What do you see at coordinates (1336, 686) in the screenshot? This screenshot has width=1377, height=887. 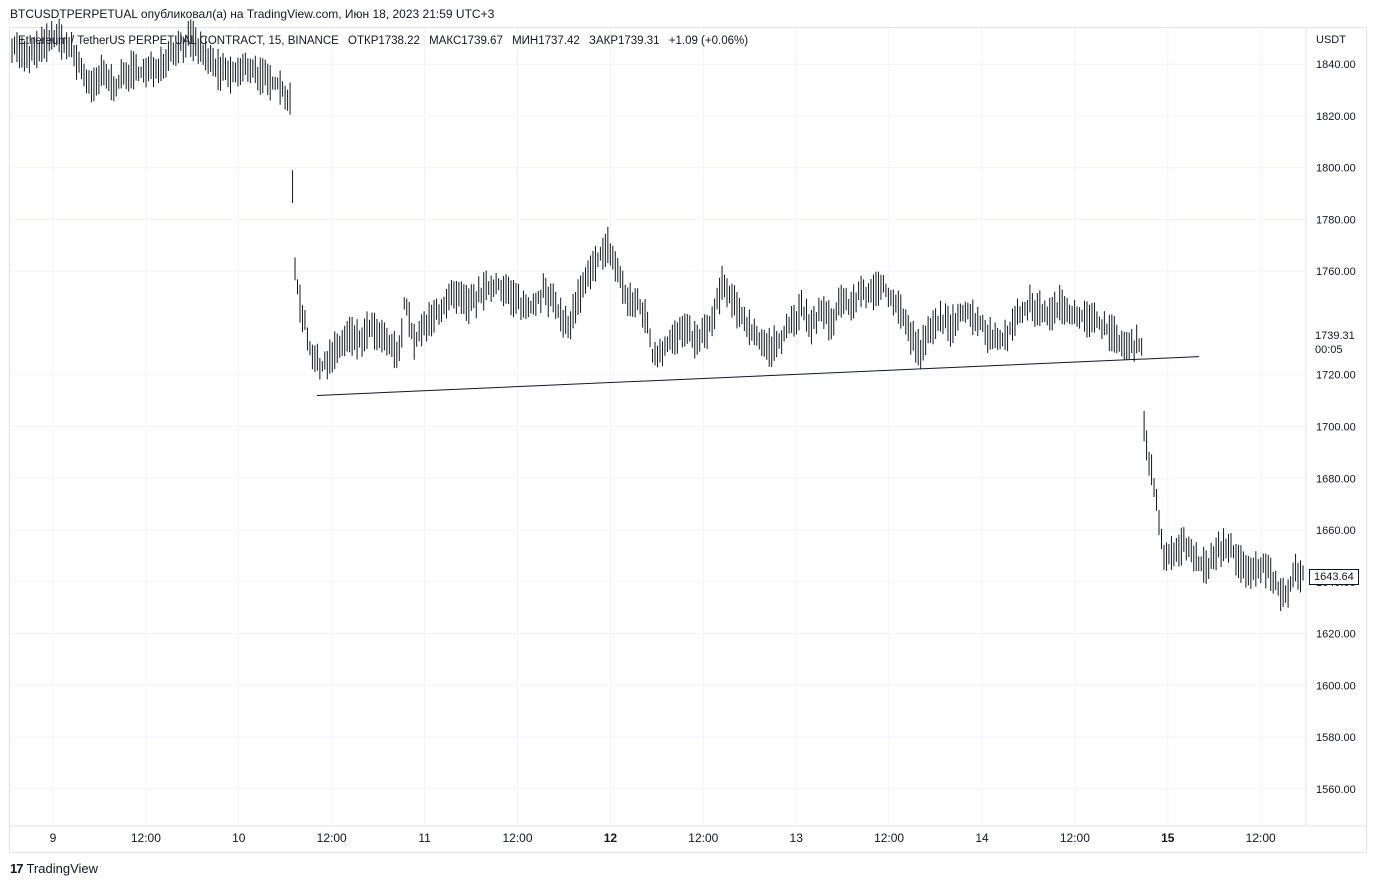 I see `y-tick-label: 1600.00` at bounding box center [1336, 686].